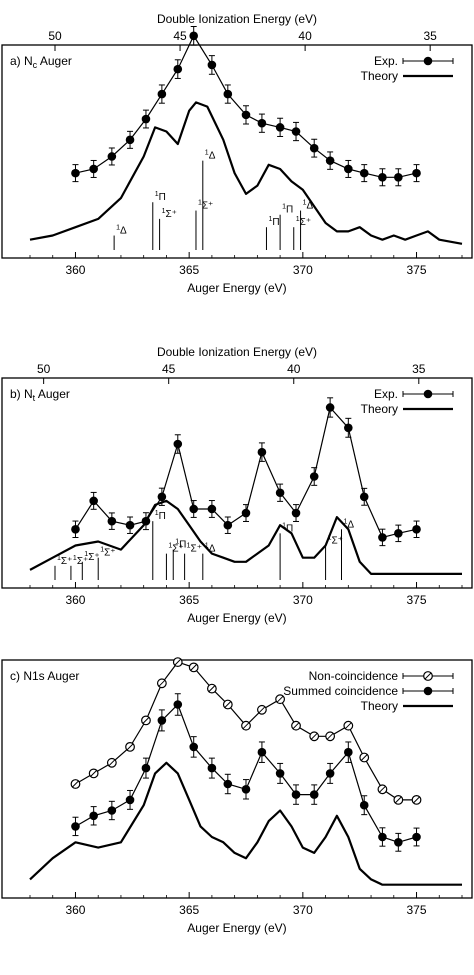  Describe the element at coordinates (417, 600) in the screenshot. I see `x-tick-label: 375` at that location.